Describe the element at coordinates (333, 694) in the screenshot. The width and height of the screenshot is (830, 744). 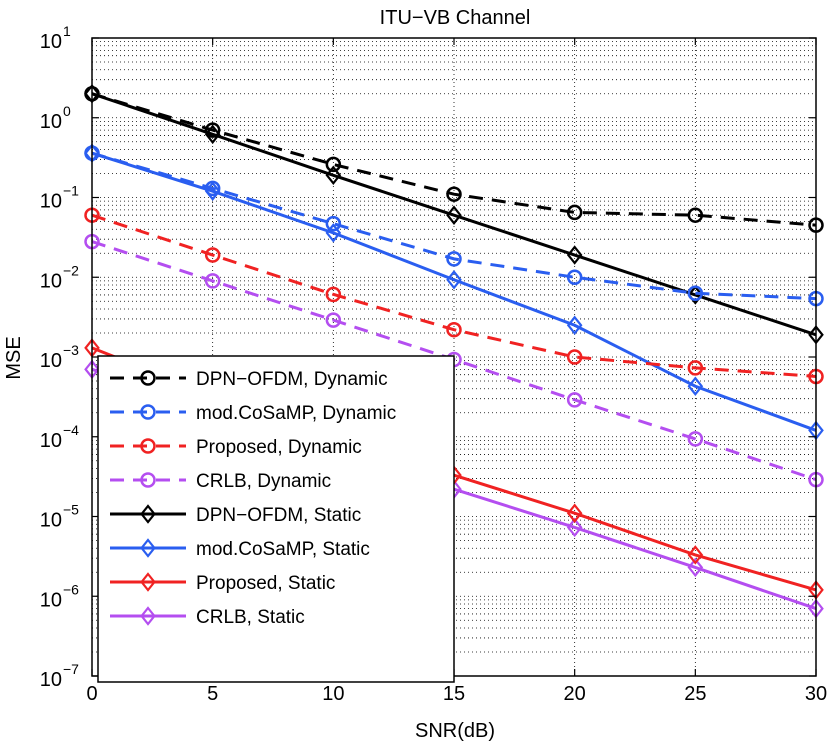
I see `x-tick-label: 10` at that location.